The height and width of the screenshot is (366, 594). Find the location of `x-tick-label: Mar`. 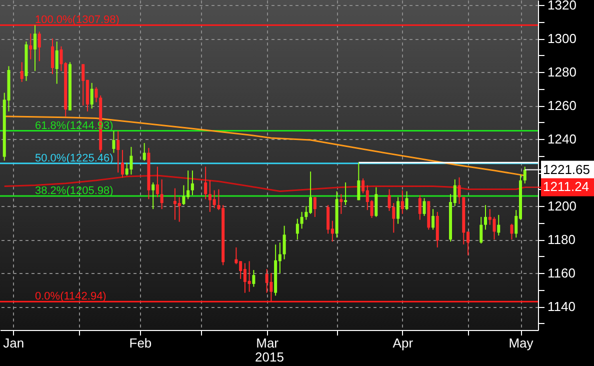

x-tick-label: Mar is located at coordinates (268, 343).